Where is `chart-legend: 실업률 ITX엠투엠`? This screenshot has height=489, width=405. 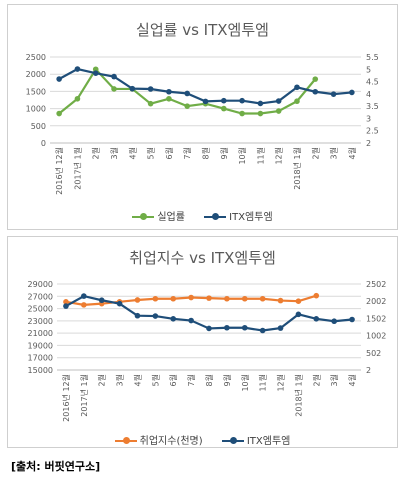 chart-legend: 실업률 ITX엠투엠 is located at coordinates (202, 215).